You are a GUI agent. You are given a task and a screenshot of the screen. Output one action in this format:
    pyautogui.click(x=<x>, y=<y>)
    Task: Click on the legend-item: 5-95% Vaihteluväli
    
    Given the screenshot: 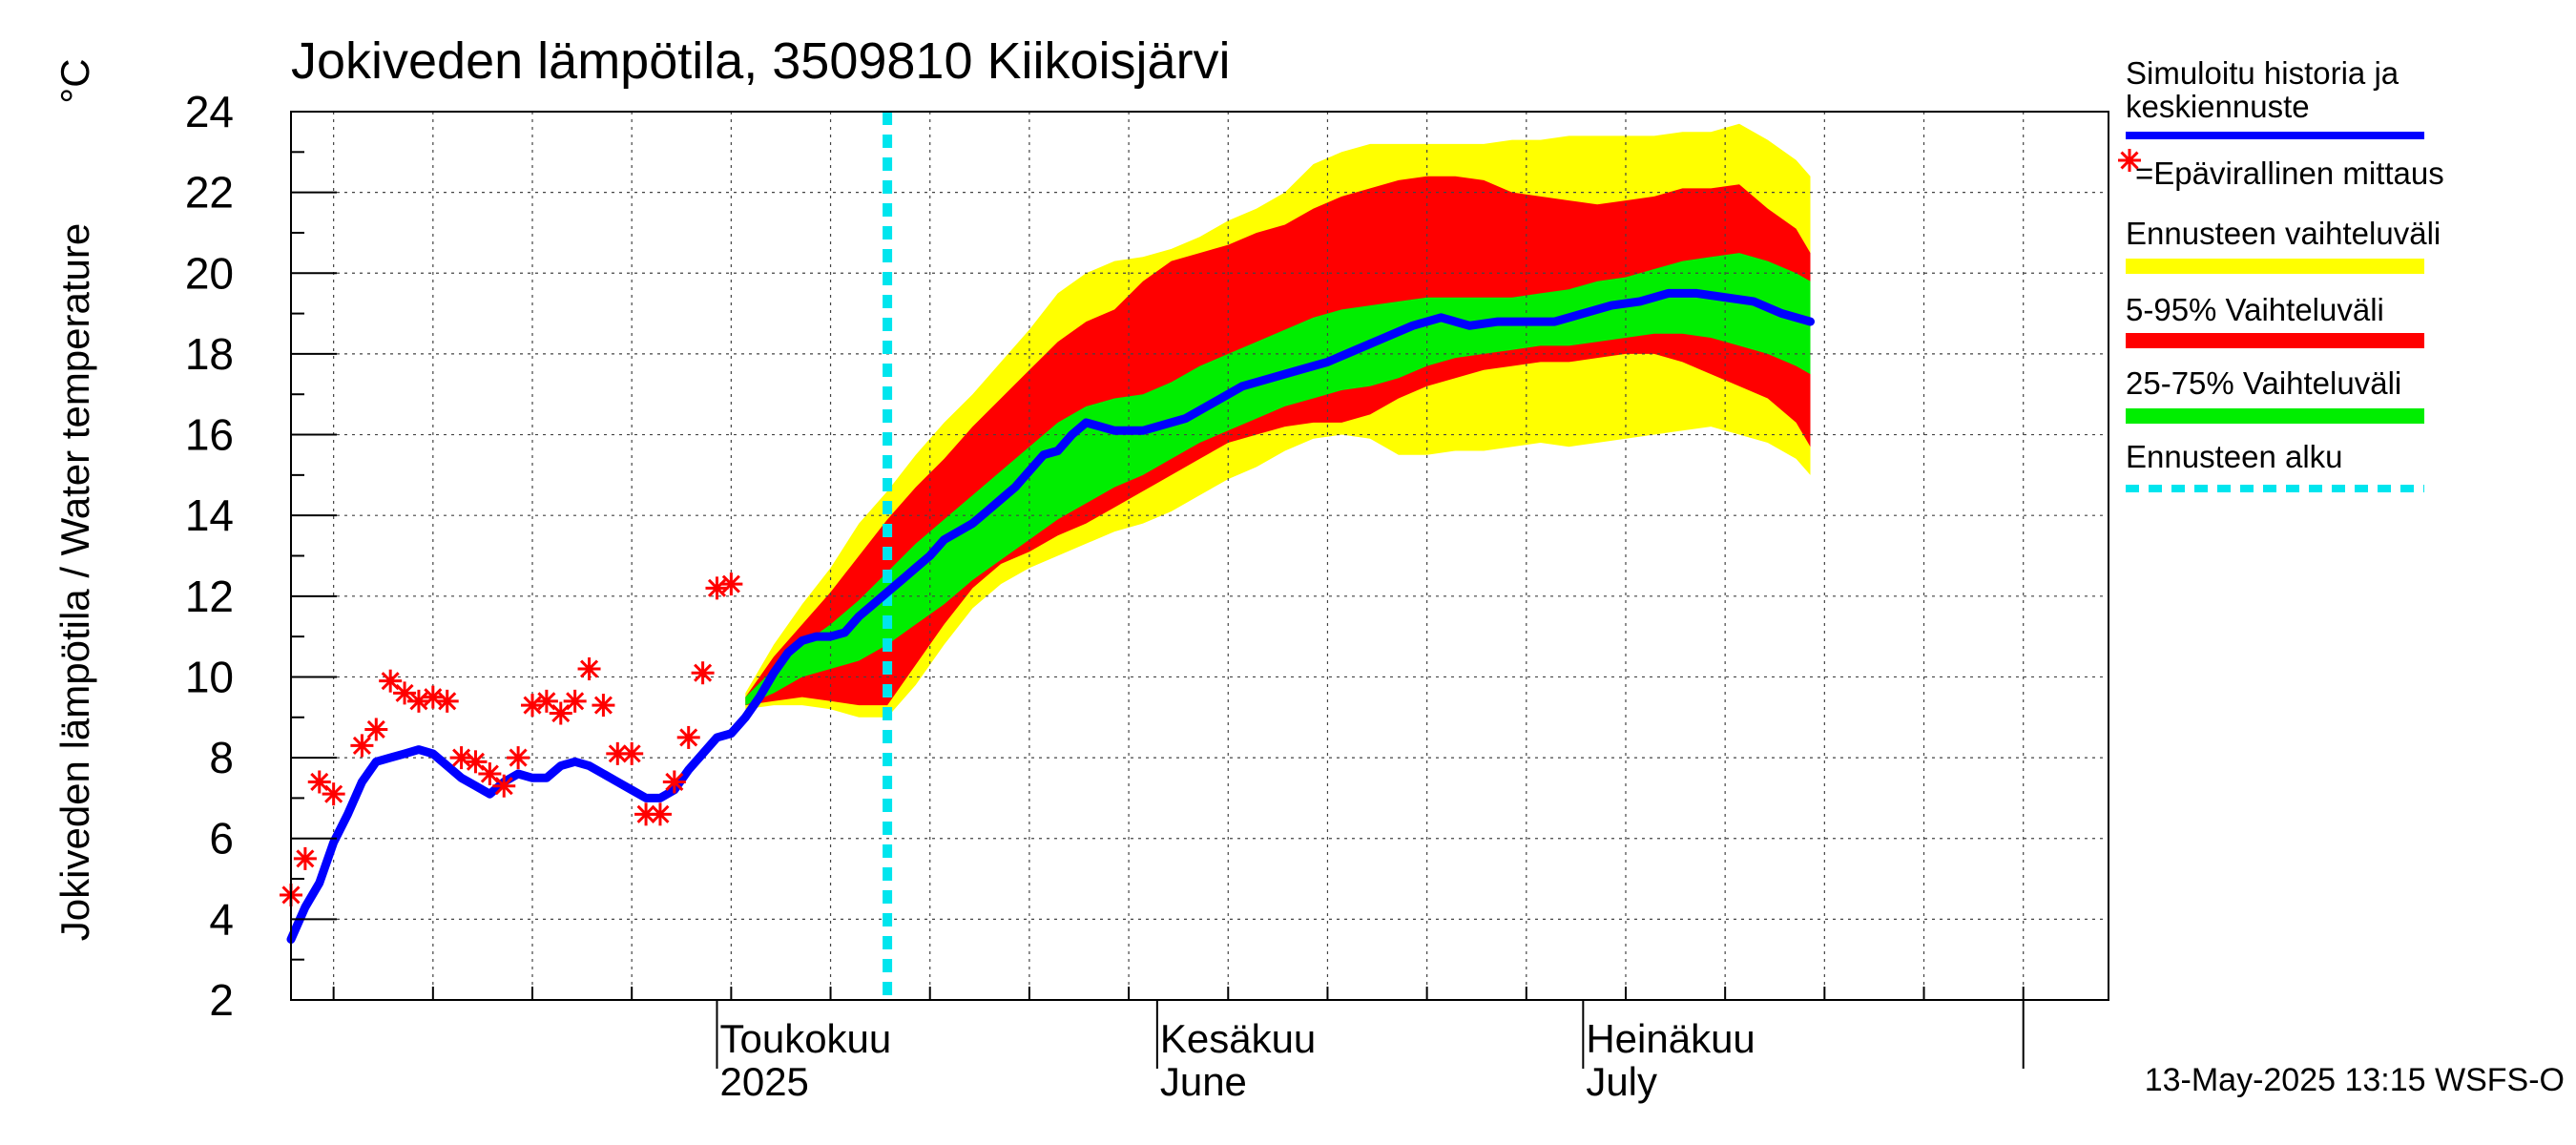 What is the action you would take?
    pyautogui.click(x=2275, y=320)
    